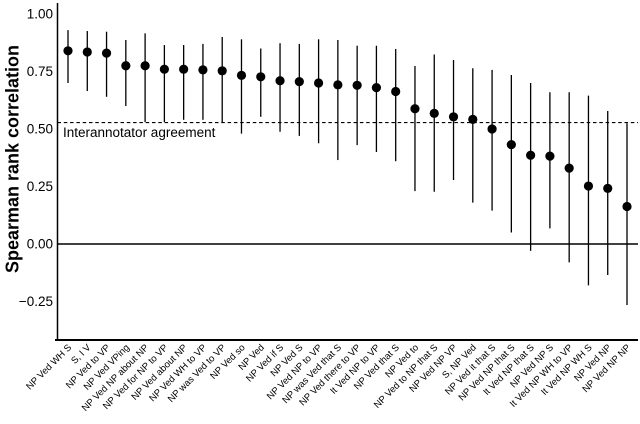 This screenshot has width=640, height=424. I want to click on y-tick-label: 0.00, so click(40, 244).